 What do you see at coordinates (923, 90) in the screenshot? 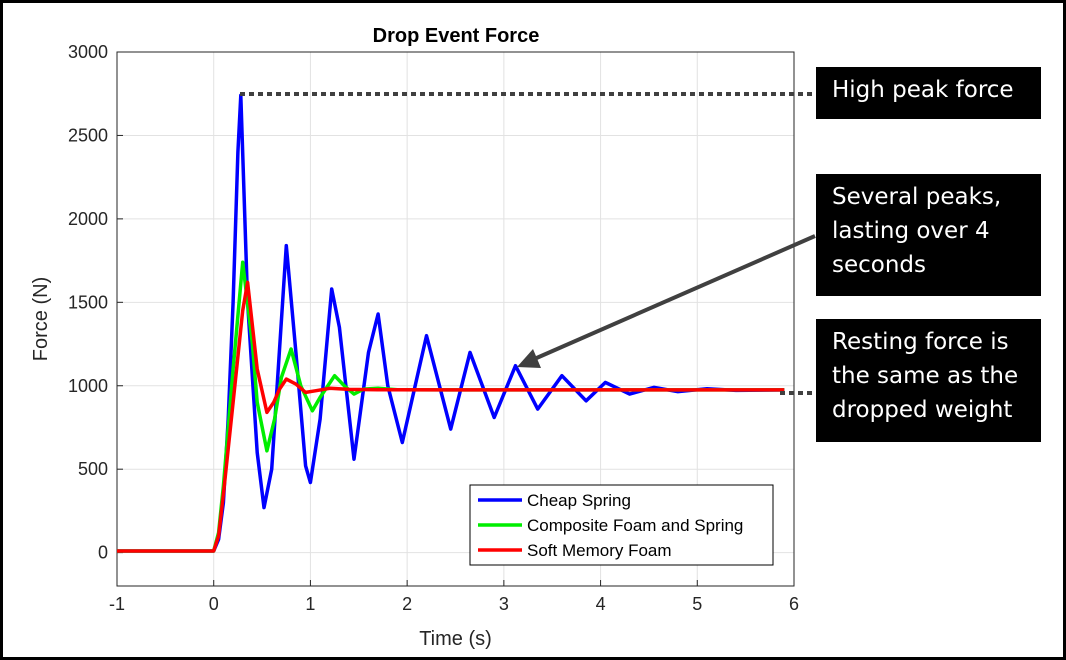
I see `callout-high-peak-text: High peak force` at bounding box center [923, 90].